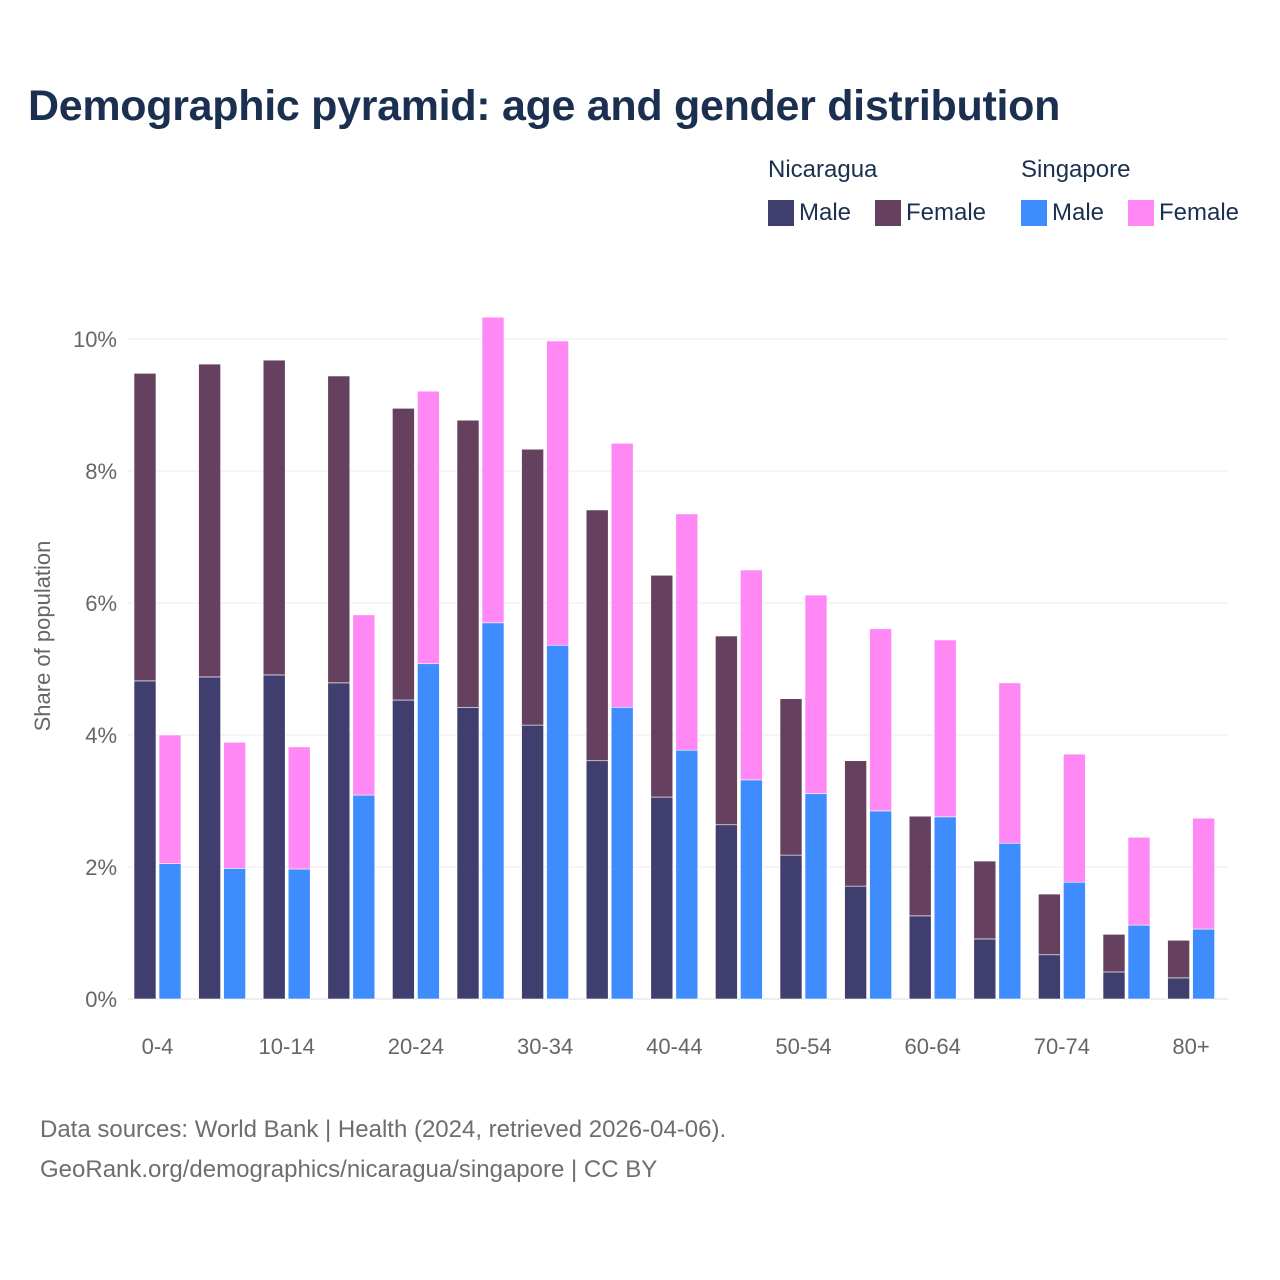 The width and height of the screenshot is (1280, 1280). I want to click on legend-singapore-male: Male, so click(1062, 213).